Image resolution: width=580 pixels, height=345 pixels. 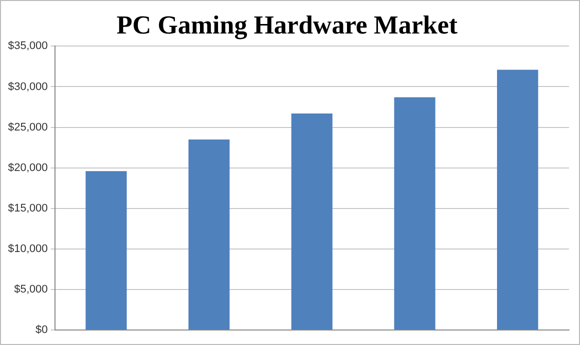 What do you see at coordinates (42, 330) in the screenshot?
I see `y-tick-label: $0` at bounding box center [42, 330].